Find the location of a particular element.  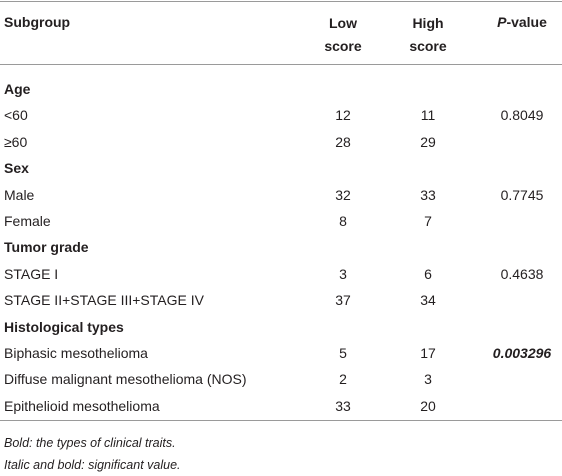

low-score: 3 is located at coordinates (343, 273).